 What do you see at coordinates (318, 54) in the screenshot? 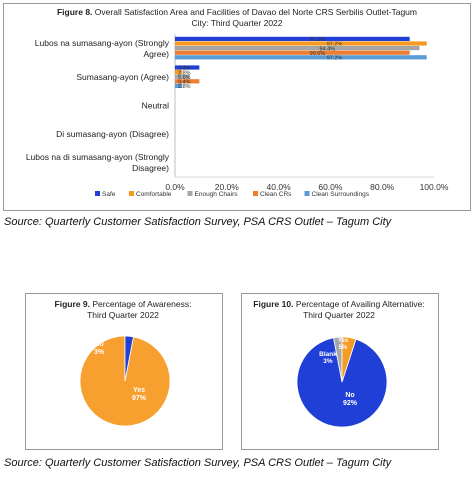
I see `data-label: 90.6%` at bounding box center [318, 54].